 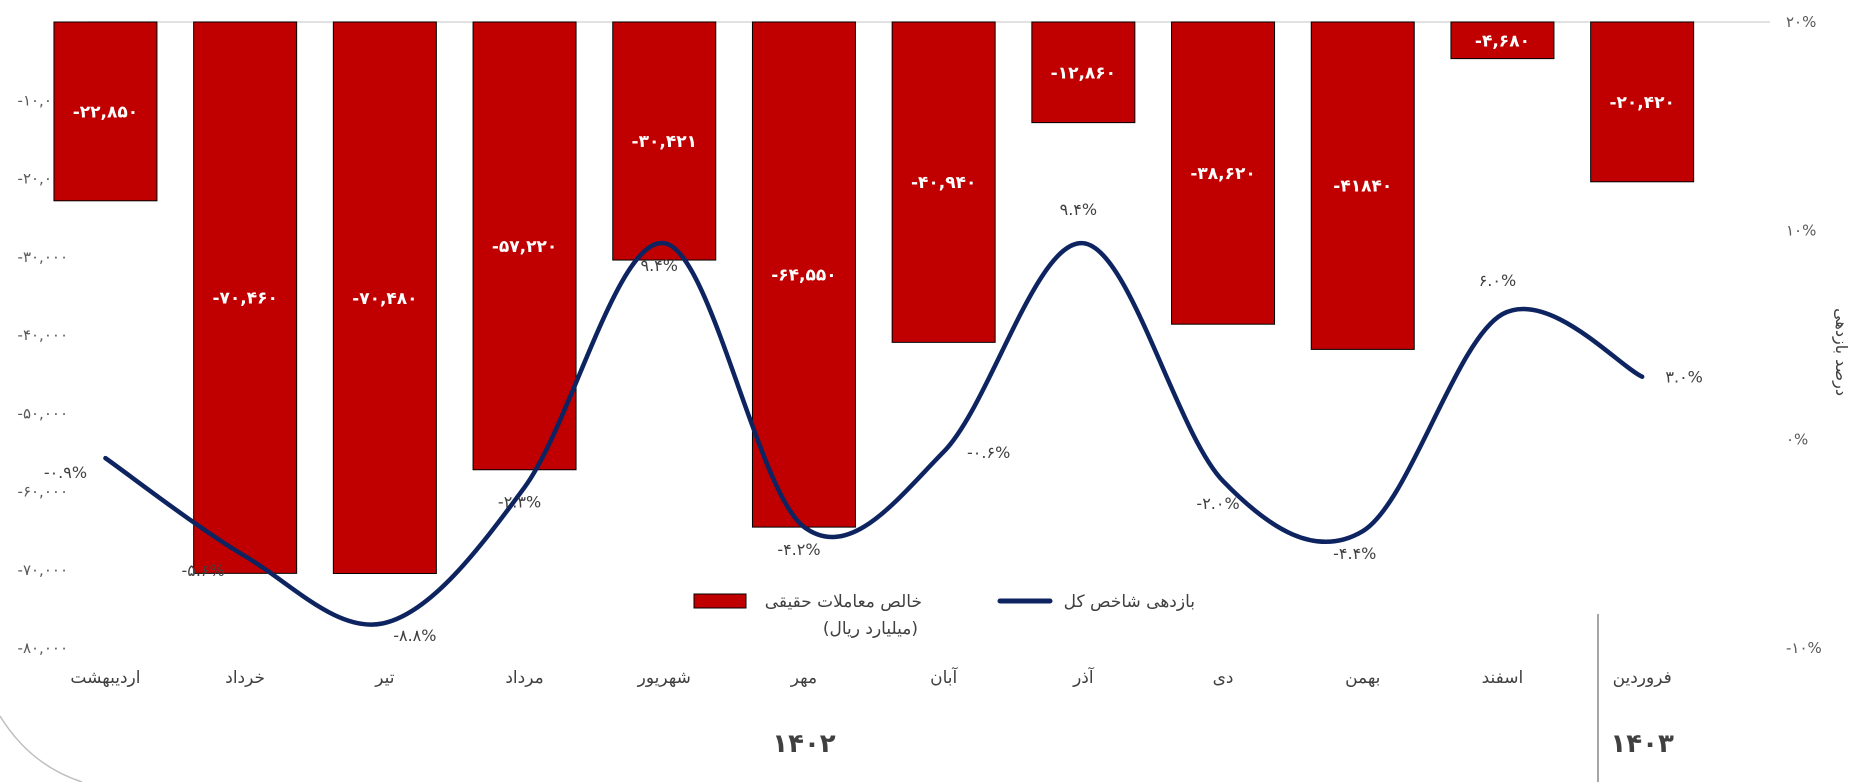 What do you see at coordinates (1129, 602) in the screenshot?
I see `legend-line-label: بازدهی شاخص کل` at bounding box center [1129, 602].